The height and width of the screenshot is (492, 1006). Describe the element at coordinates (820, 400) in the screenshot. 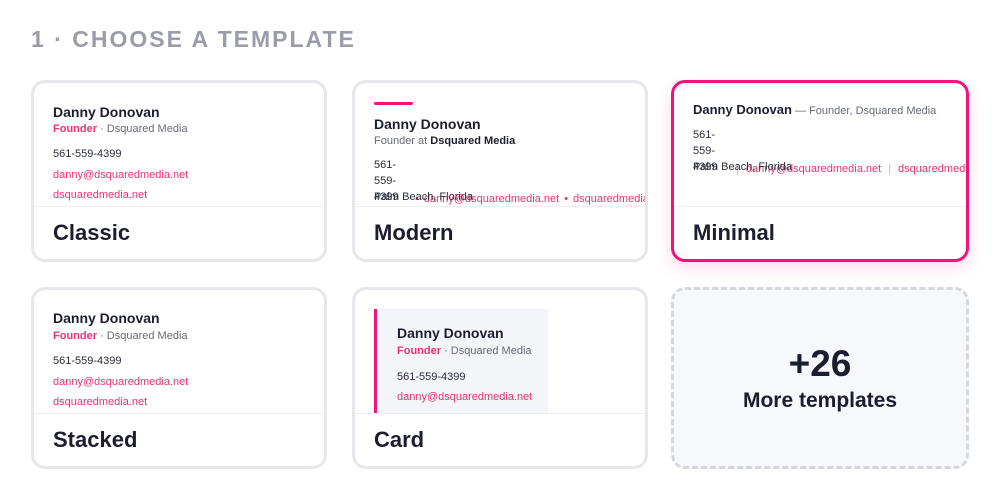

I see `more-label: More templates` at that location.